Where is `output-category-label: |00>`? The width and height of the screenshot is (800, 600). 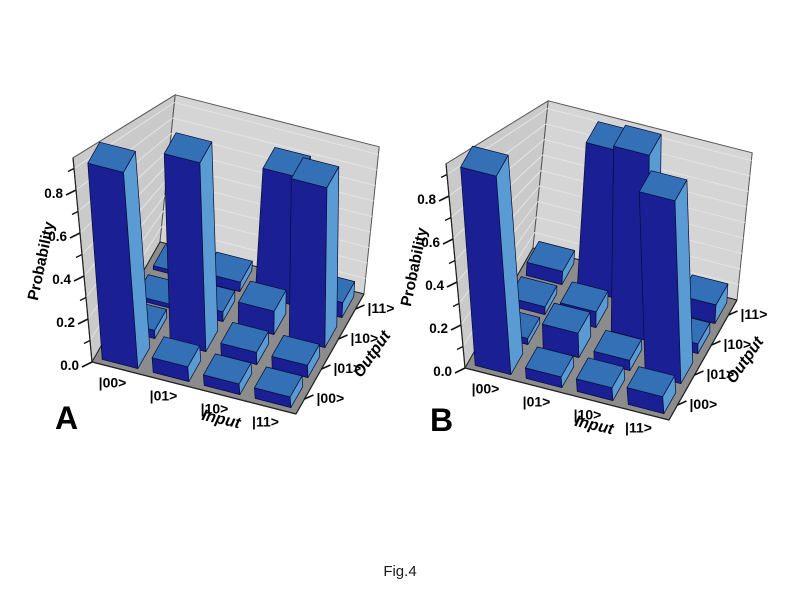 output-category-label: |00> is located at coordinates (331, 398).